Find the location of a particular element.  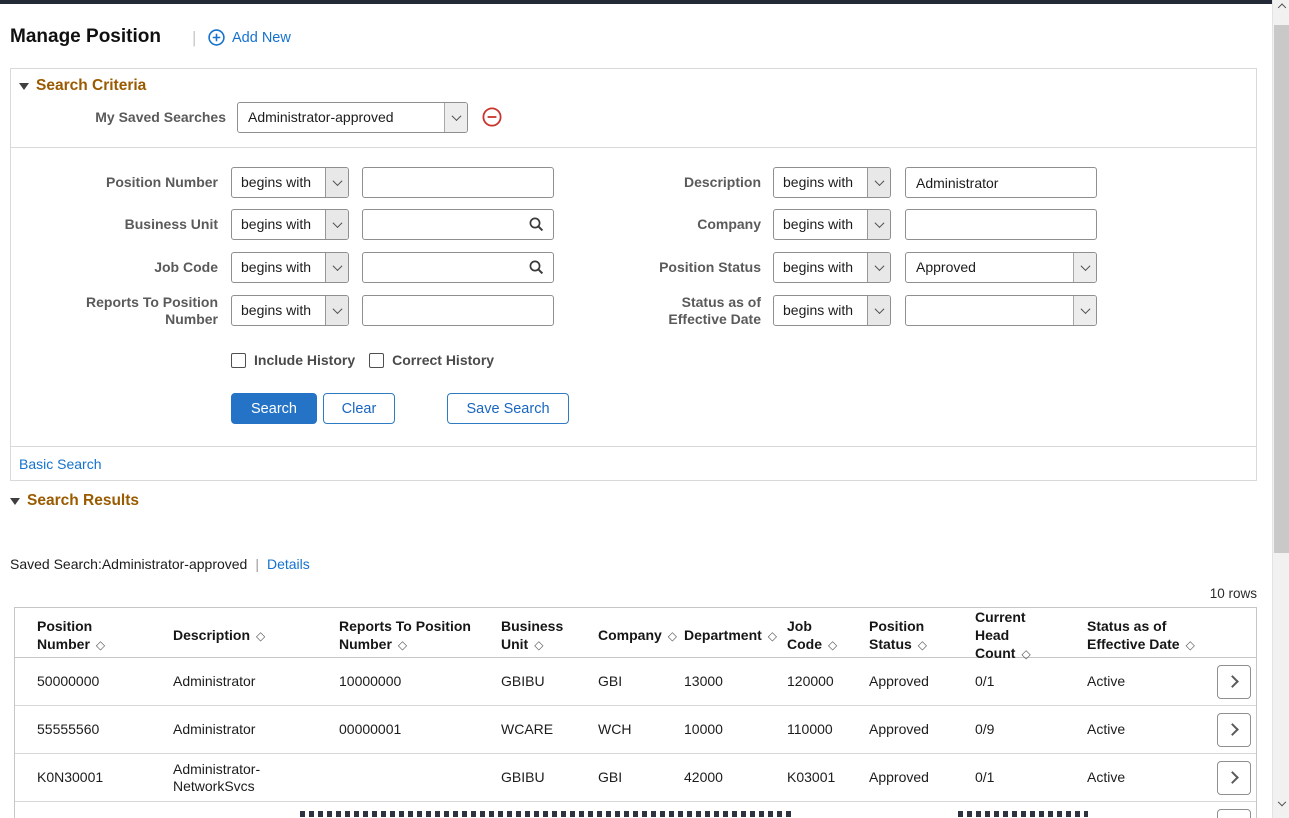

search-button: Search is located at coordinates (274, 408).